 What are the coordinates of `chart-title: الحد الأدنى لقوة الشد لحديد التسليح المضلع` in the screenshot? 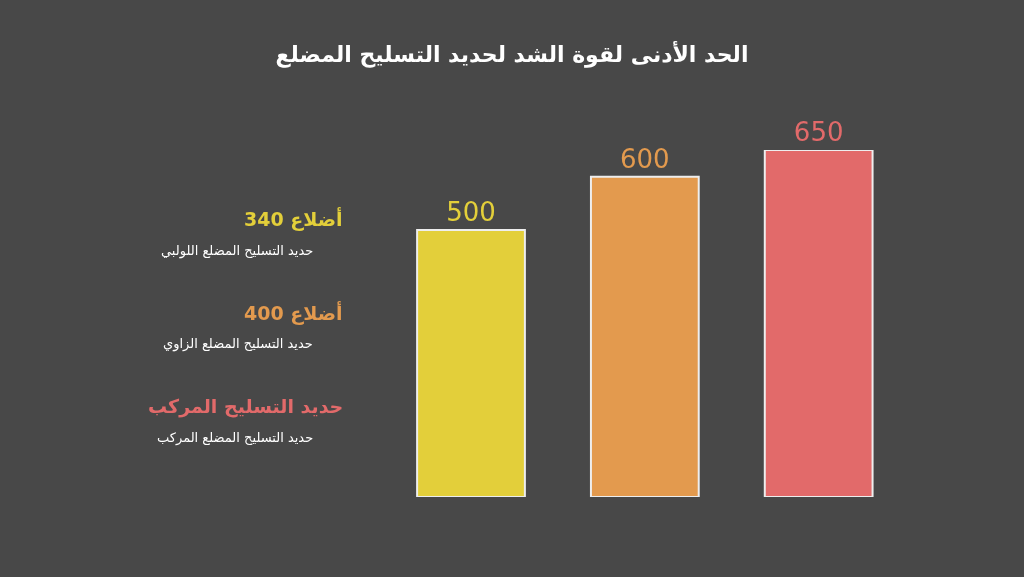 It's located at (512, 53).